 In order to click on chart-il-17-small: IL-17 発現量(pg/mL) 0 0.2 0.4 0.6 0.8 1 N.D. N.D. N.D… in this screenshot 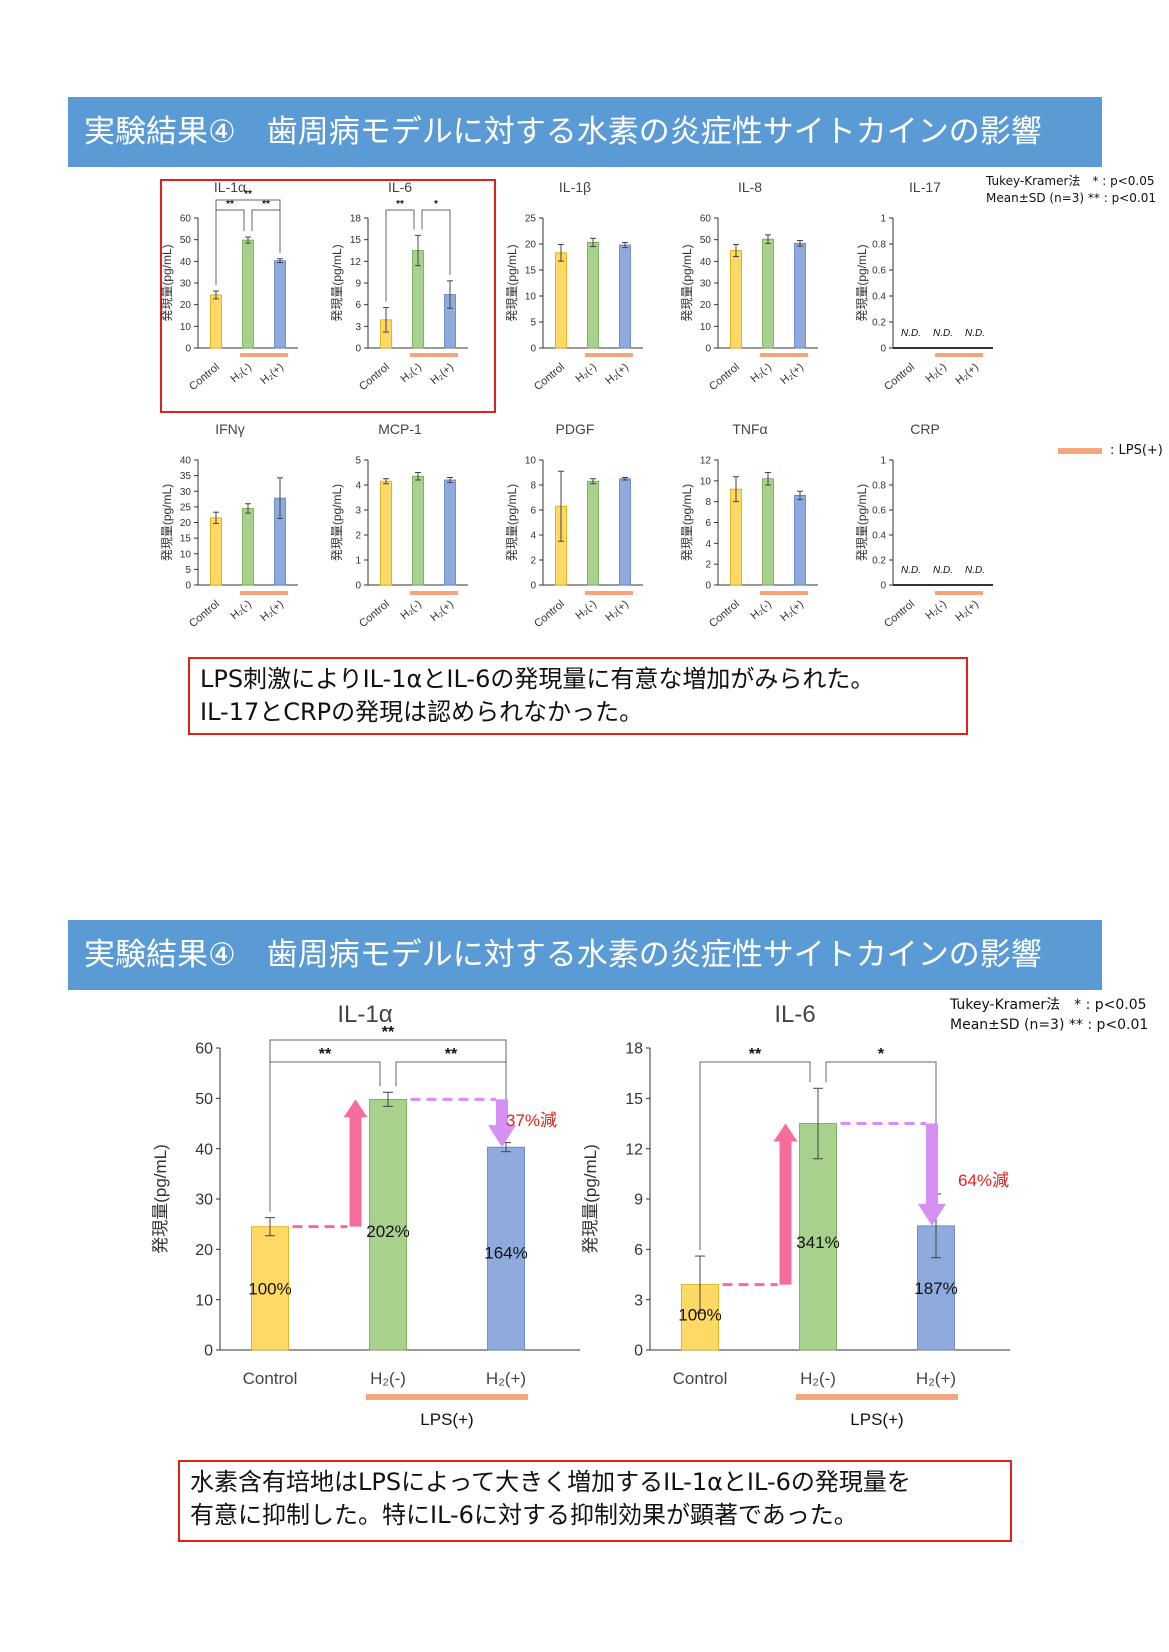, I will do `click(924, 286)`.